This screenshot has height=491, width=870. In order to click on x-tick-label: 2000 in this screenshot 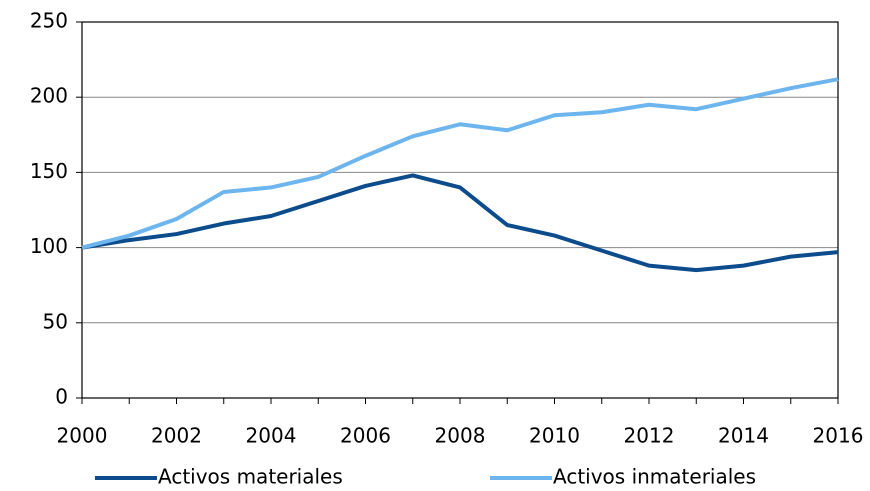, I will do `click(82, 436)`.